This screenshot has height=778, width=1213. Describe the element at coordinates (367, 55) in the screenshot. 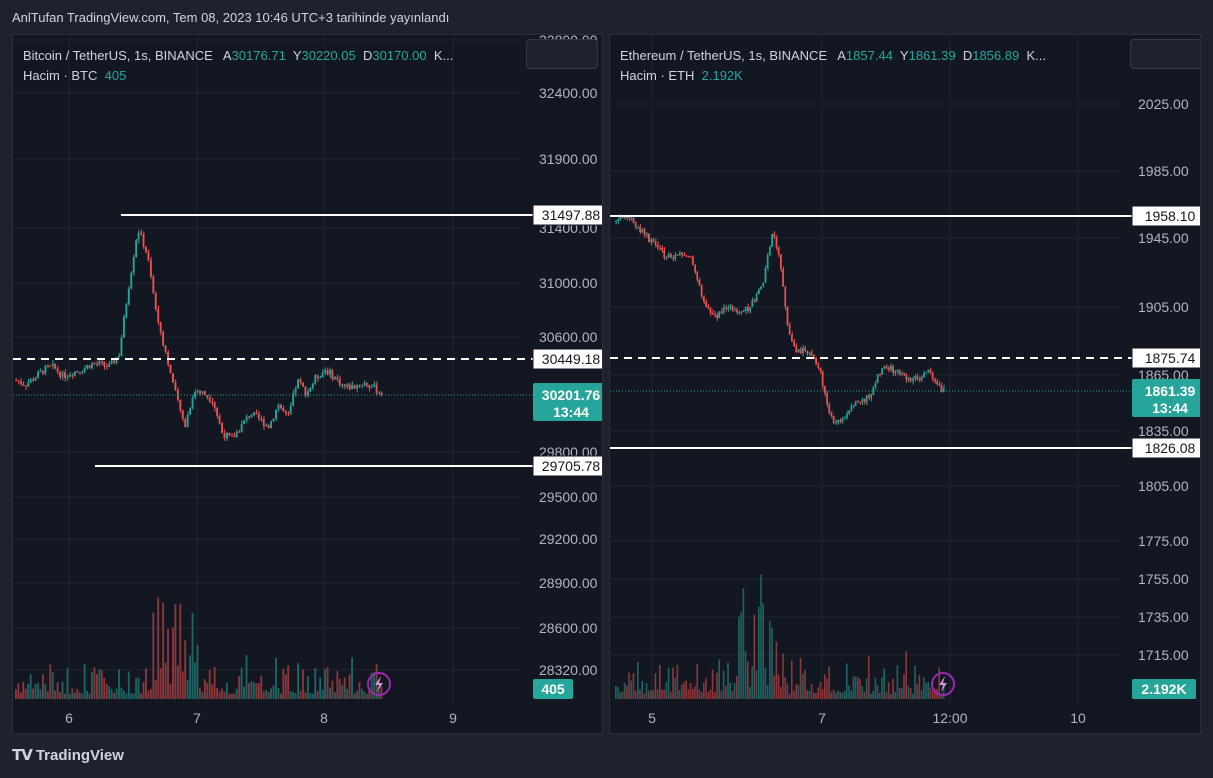

I see `btc-d-label: D` at that location.